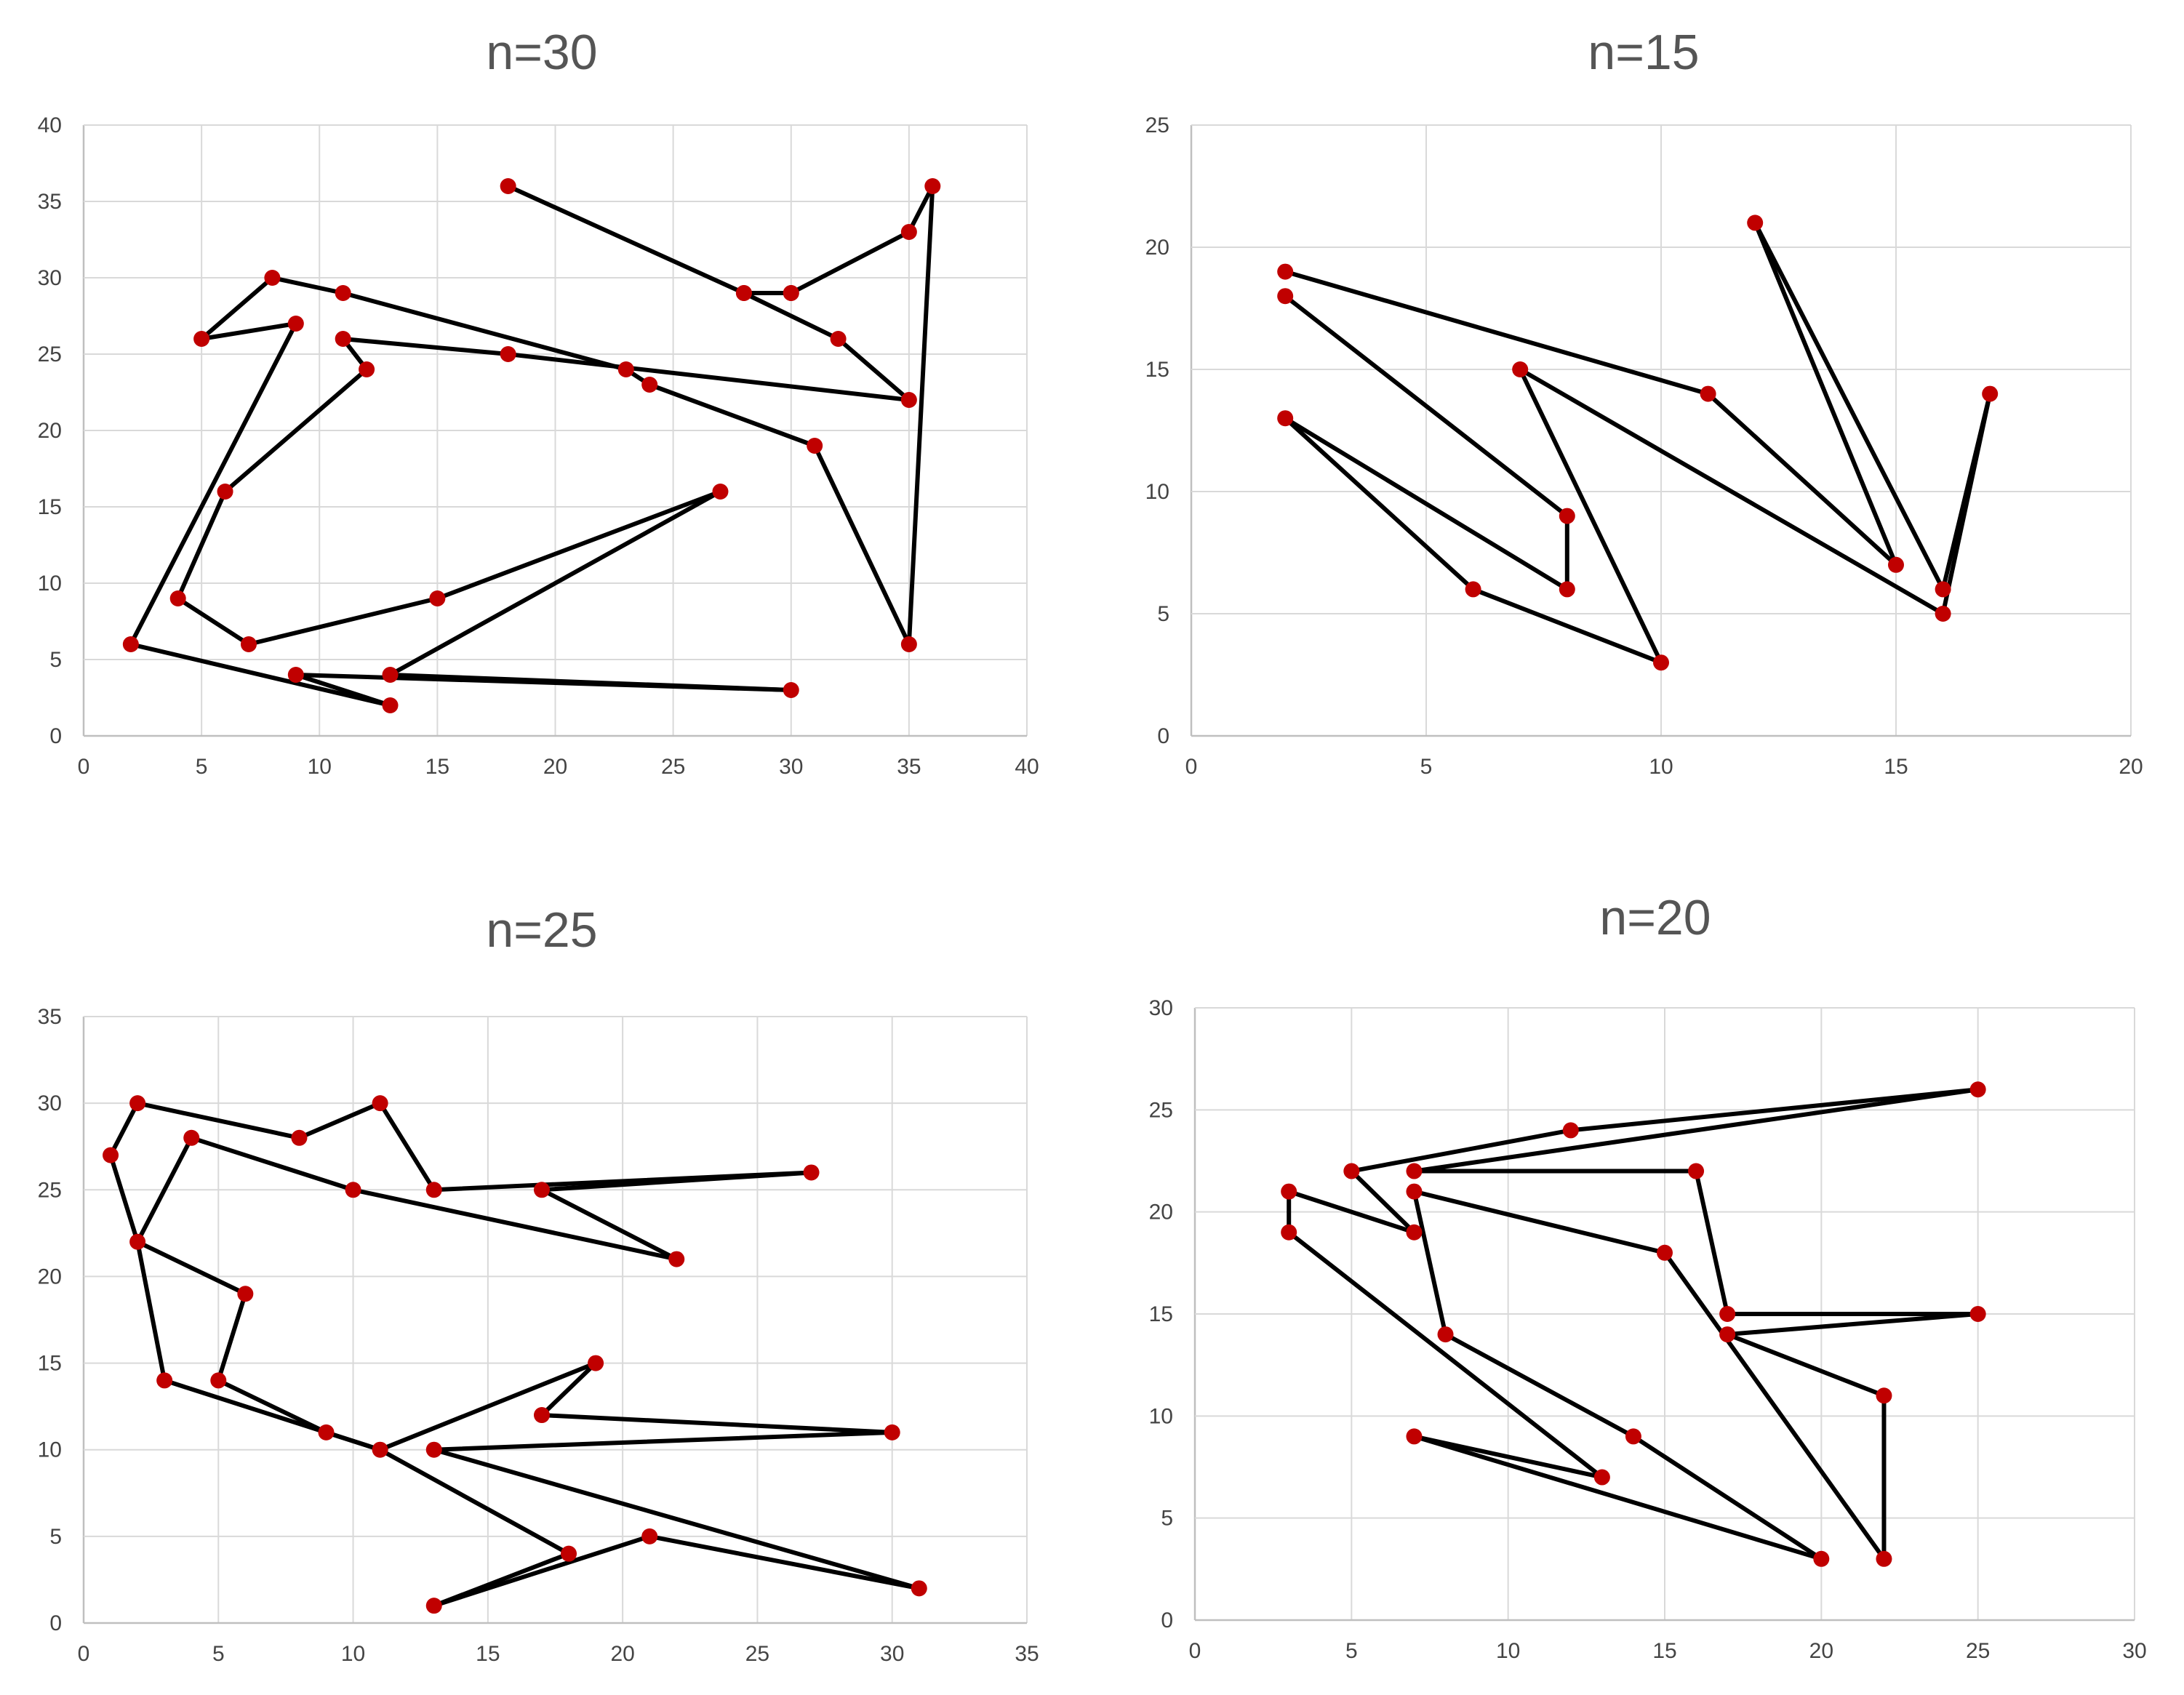  What do you see at coordinates (50, 1450) in the screenshot?
I see `y-tick-label: 10` at bounding box center [50, 1450].